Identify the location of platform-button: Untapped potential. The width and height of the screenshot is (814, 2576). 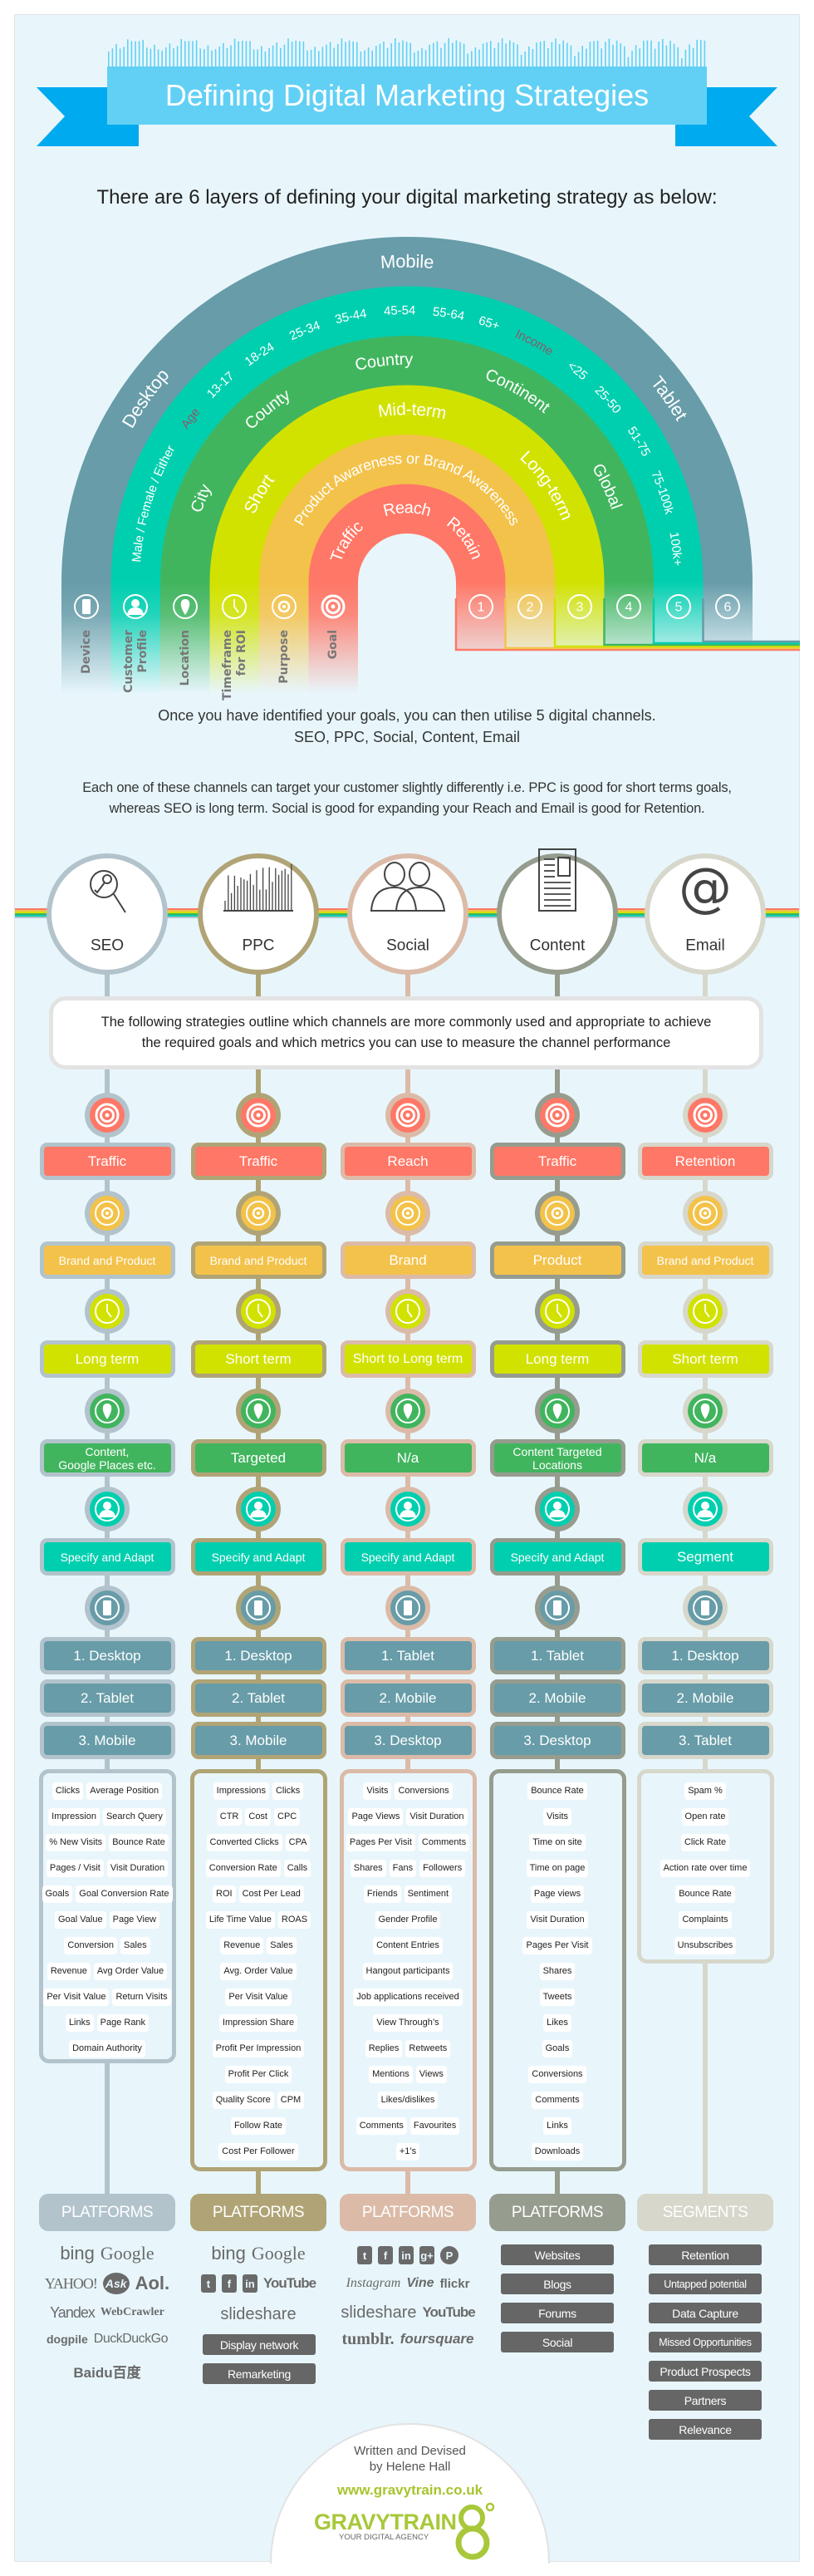
(705, 2284).